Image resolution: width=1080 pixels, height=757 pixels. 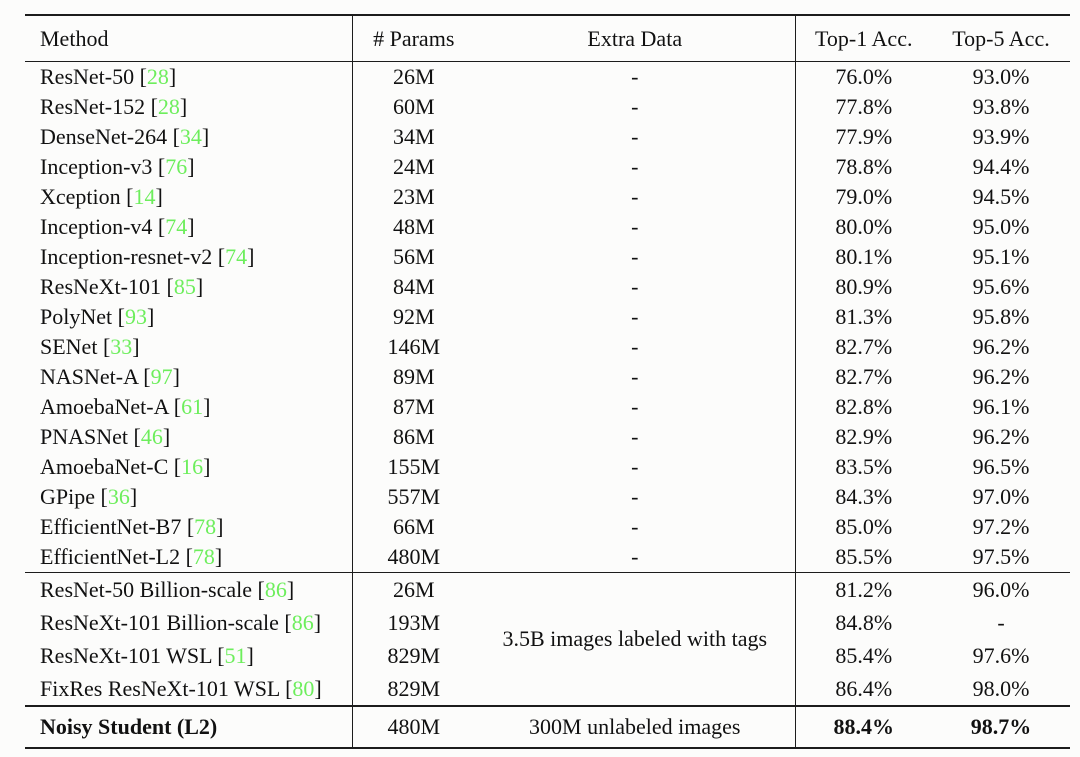 What do you see at coordinates (413, 136) in the screenshot?
I see `params-cell: 34M` at bounding box center [413, 136].